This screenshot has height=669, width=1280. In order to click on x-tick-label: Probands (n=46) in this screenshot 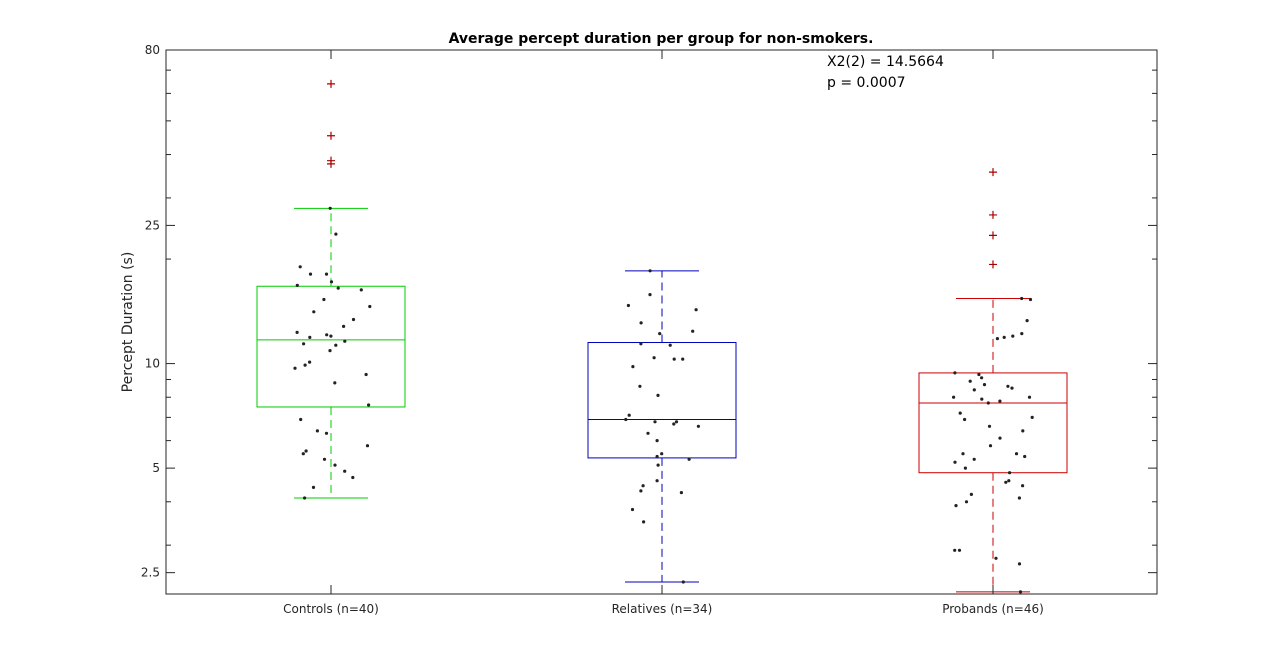, I will do `click(993, 609)`.